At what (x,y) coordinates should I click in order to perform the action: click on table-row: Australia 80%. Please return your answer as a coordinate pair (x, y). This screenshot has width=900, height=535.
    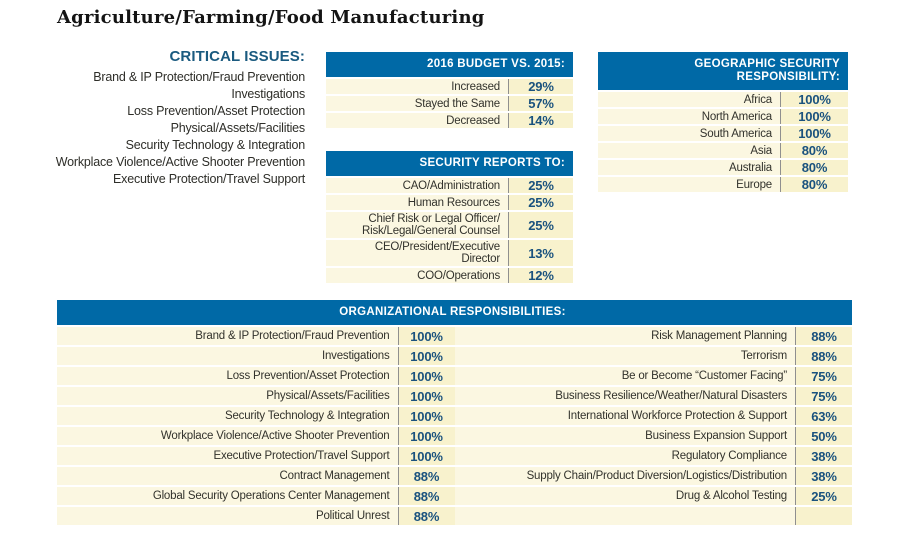
    Looking at the image, I should click on (723, 167).